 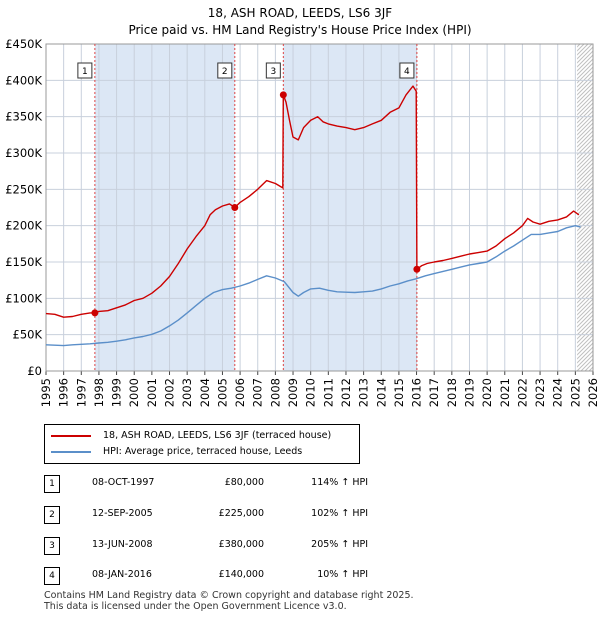 I want to click on sale-label-3: 3, so click(x=273, y=72).